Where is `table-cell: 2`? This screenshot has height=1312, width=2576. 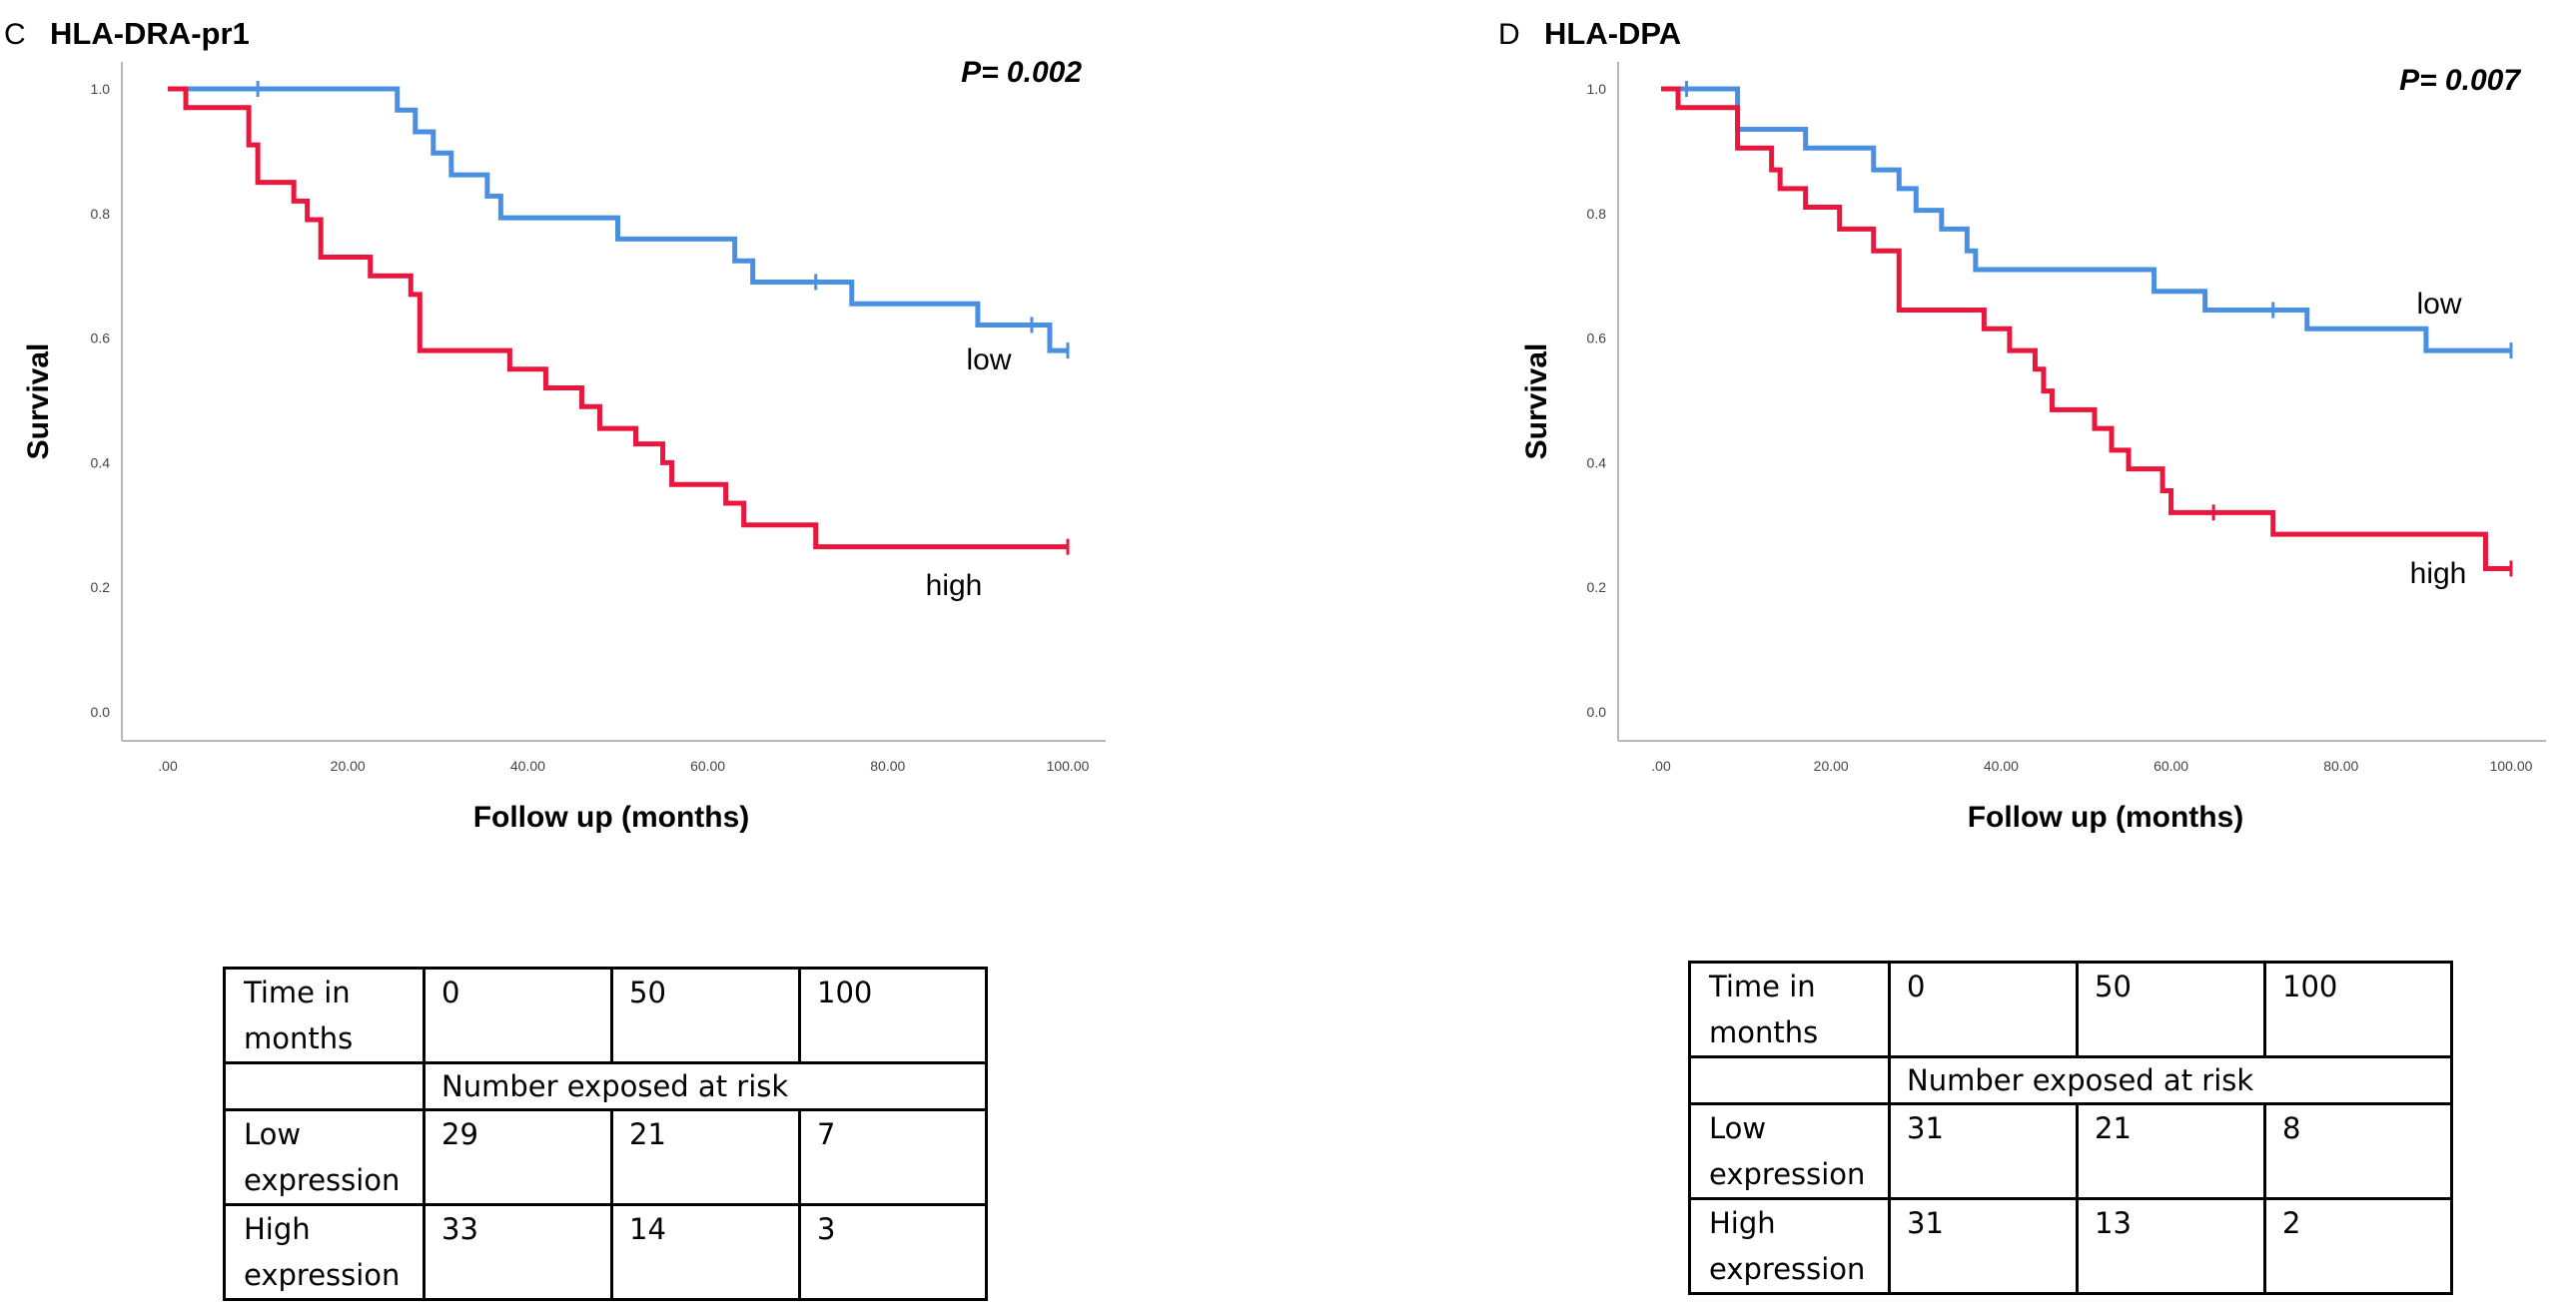 table-cell: 2 is located at coordinates (2358, 1246).